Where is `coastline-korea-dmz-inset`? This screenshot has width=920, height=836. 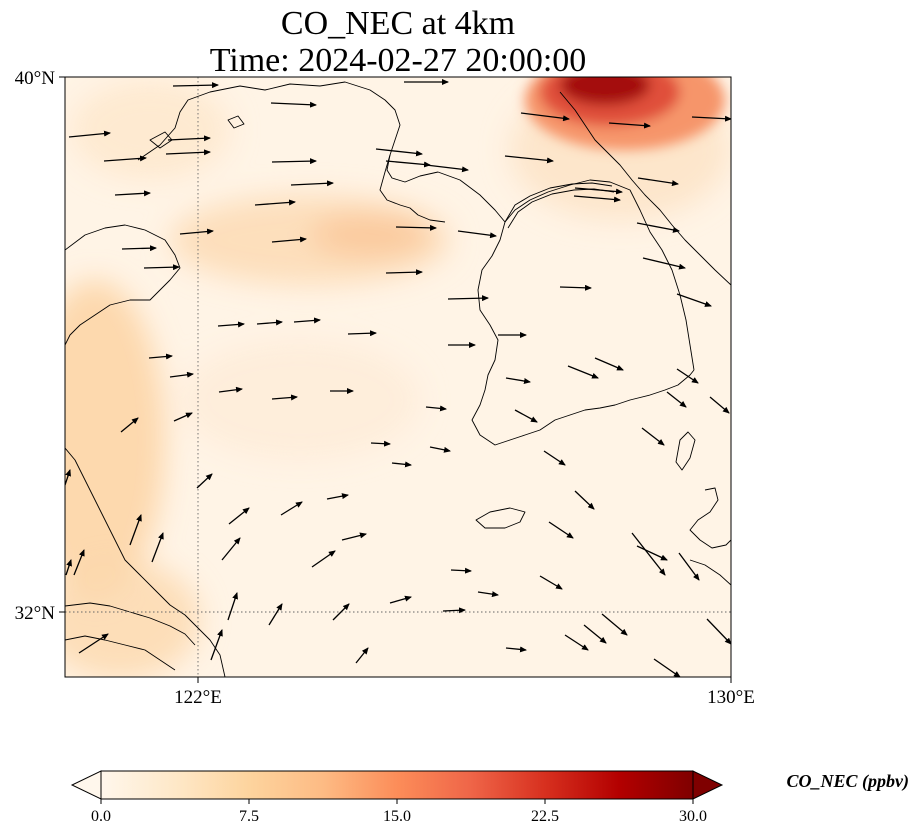 coastline-korea-dmz-inset is located at coordinates (558, 202).